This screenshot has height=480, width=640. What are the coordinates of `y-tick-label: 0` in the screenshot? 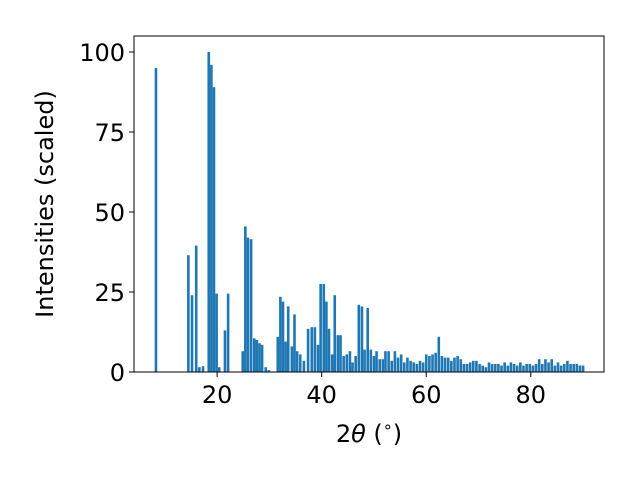 It's located at (117, 373).